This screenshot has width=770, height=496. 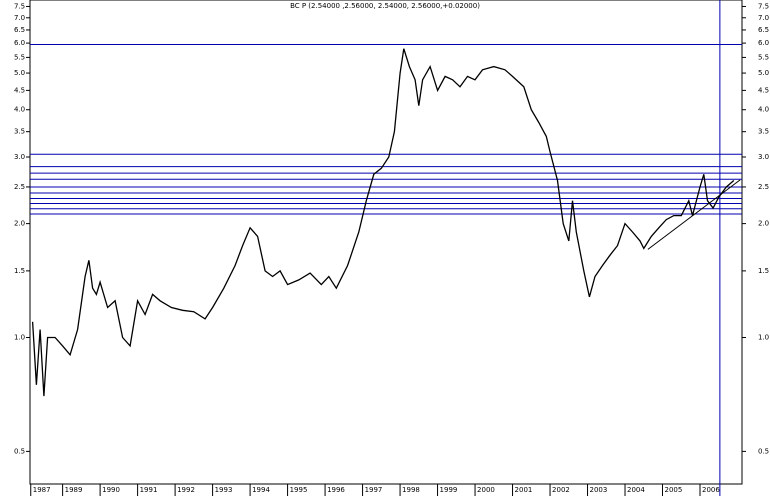 I want to click on x-tick-label: 2004, so click(x=636, y=490).